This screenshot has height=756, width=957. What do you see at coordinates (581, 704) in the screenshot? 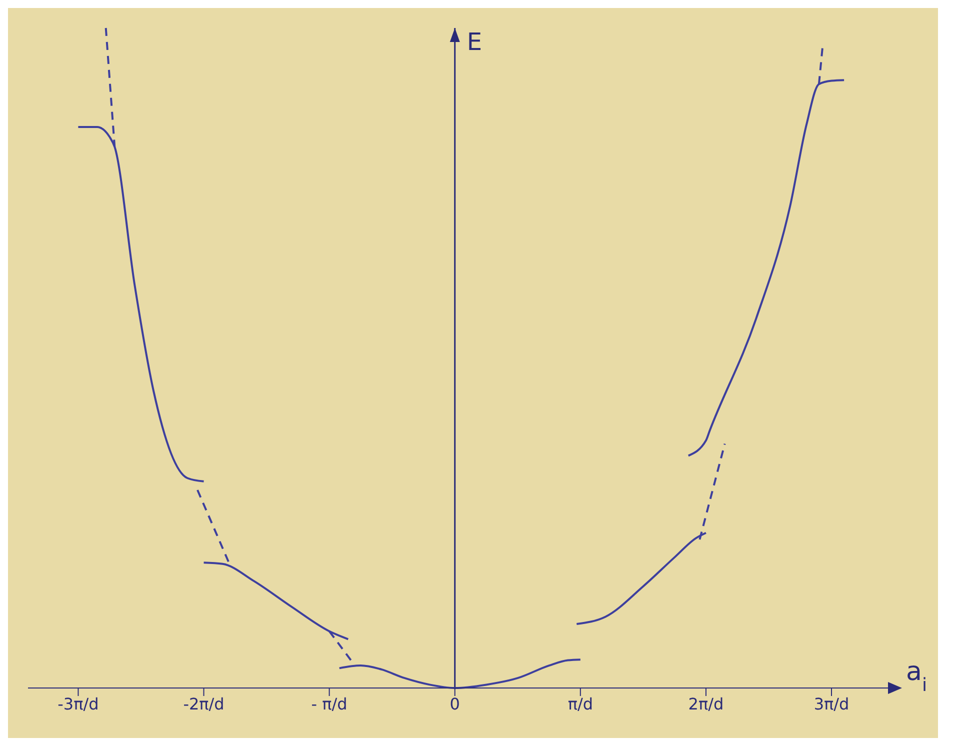
I see `x-tick-label: π/d` at bounding box center [581, 704].